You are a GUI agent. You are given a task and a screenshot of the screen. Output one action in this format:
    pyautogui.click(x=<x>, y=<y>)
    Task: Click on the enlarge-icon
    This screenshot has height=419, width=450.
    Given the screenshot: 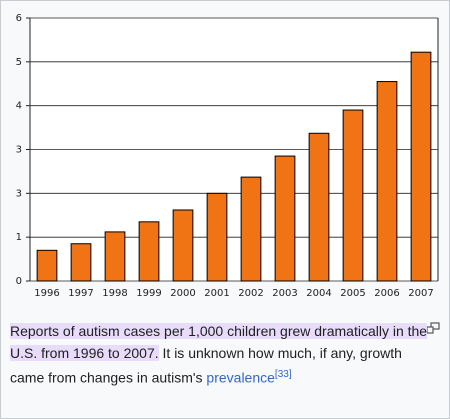 What is the action you would take?
    pyautogui.click(x=433, y=328)
    